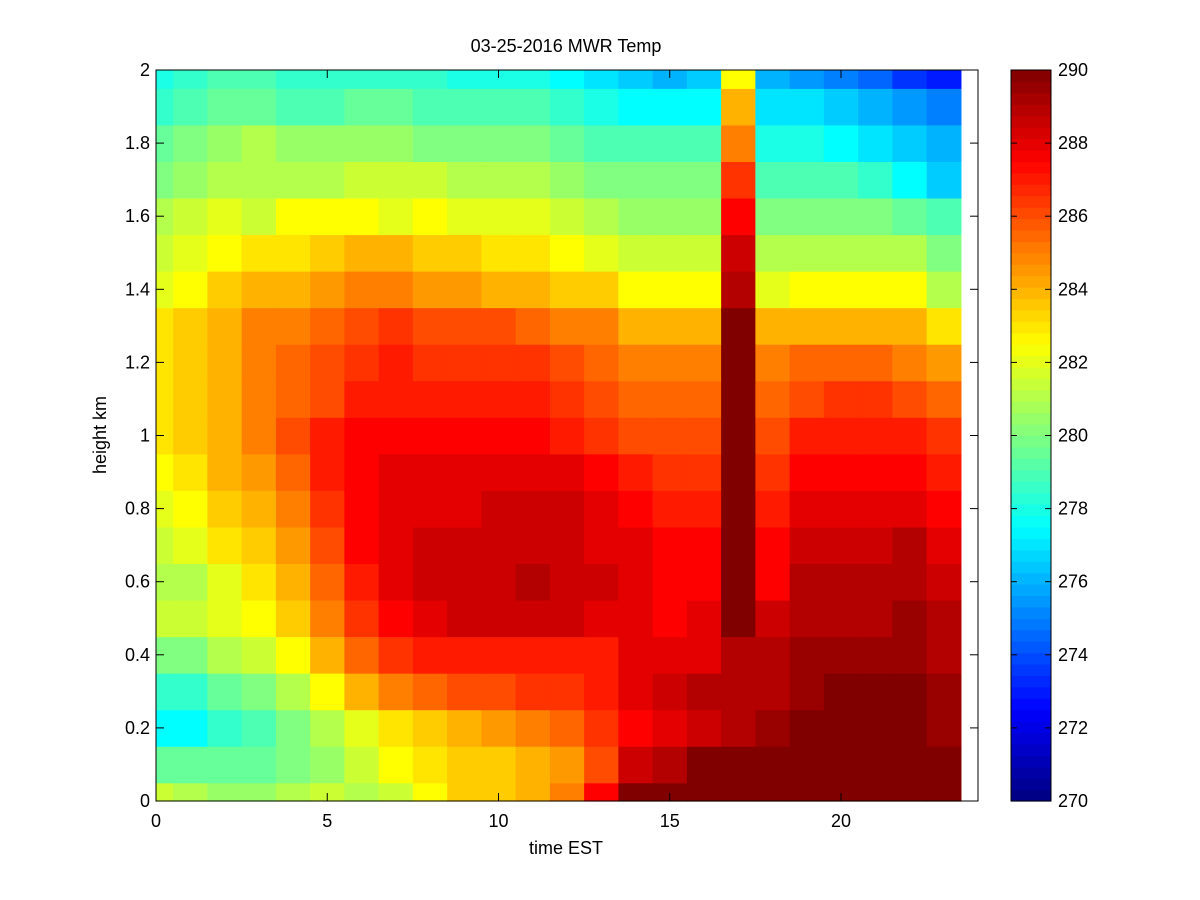  What do you see at coordinates (1049, 435) in the screenshot?
I see `colorbar-axis: 270 272 274 276 278 280 282 284 286 288 290` at bounding box center [1049, 435].